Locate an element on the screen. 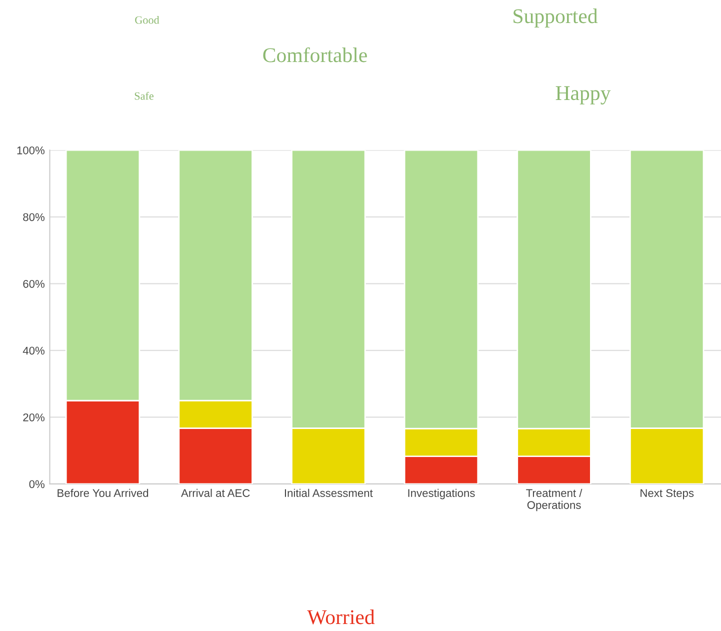  x-tick-label: Initial Assessment is located at coordinates (328, 492).